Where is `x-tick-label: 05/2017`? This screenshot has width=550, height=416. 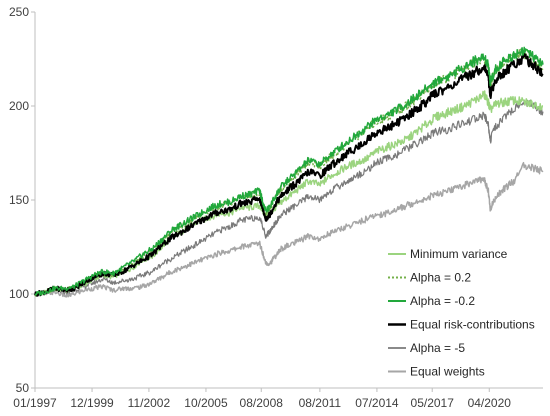 x-tick-label: 05/2017 is located at coordinates (433, 403).